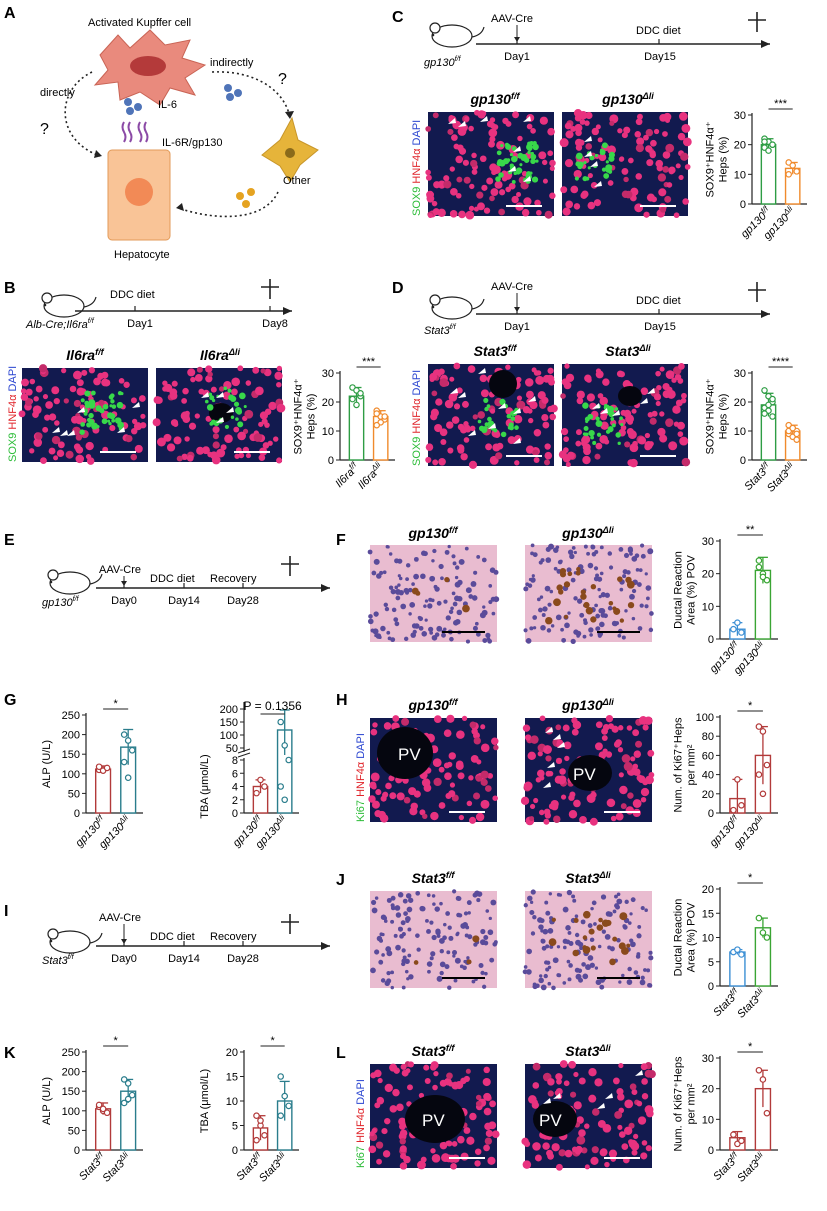  What do you see at coordinates (490, 99) in the screenshot?
I see `micrograph-title-c1-main: gp130` at bounding box center [490, 99].